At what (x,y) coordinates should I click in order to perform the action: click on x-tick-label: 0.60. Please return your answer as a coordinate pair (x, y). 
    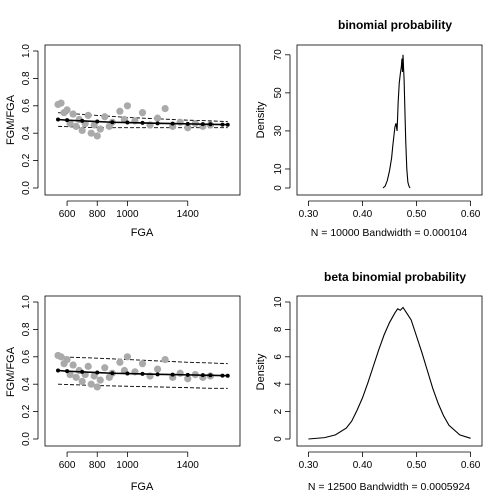
    Looking at the image, I should click on (471, 214).